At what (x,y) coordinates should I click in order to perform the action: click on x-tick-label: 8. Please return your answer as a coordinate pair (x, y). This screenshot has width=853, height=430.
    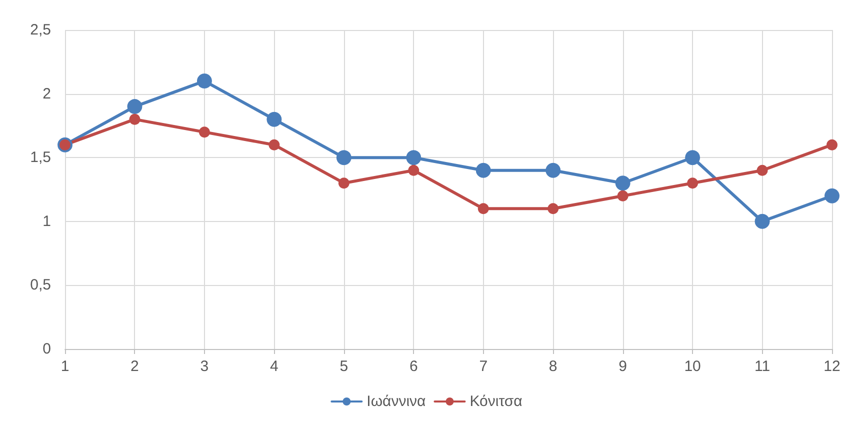
    Looking at the image, I should click on (553, 366).